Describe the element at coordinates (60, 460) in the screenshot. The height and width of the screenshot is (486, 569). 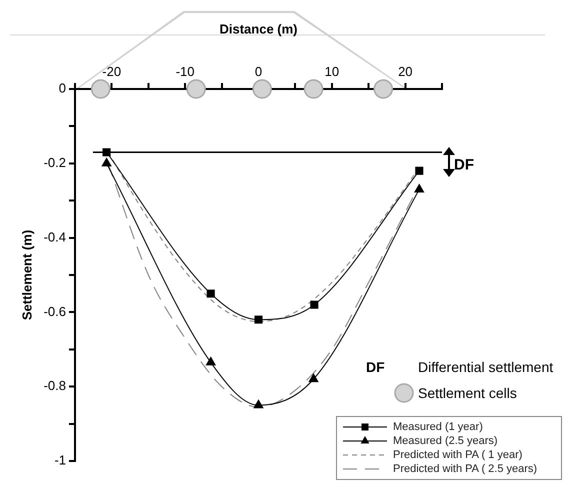
I see `y-tick-label: -1` at that location.